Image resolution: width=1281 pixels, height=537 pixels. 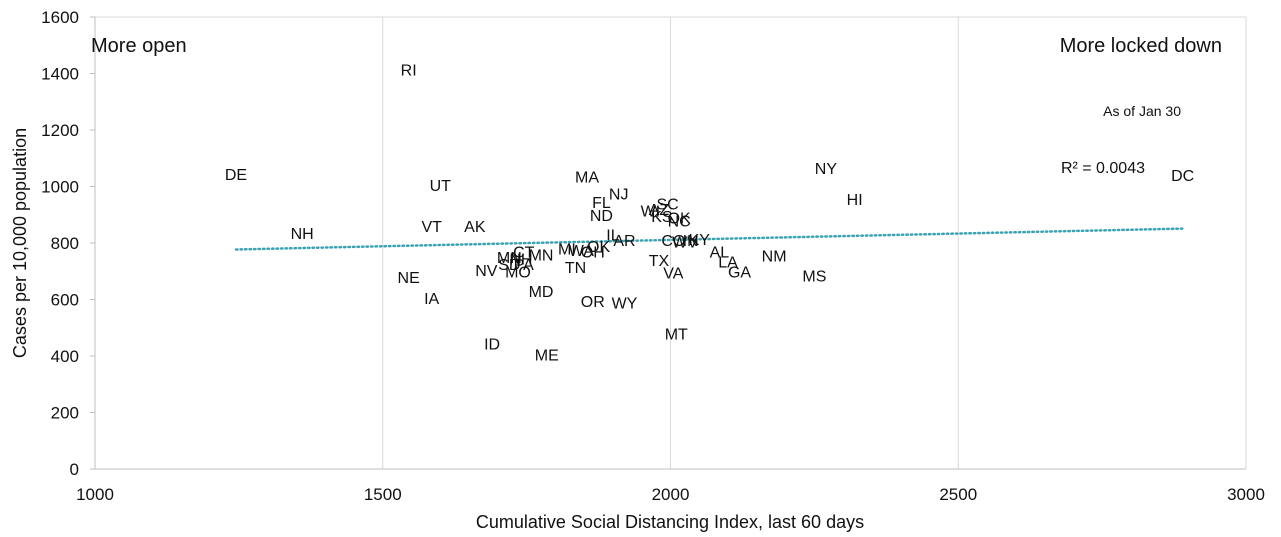 I want to click on data-point-label-ia: IA, so click(x=431, y=299).